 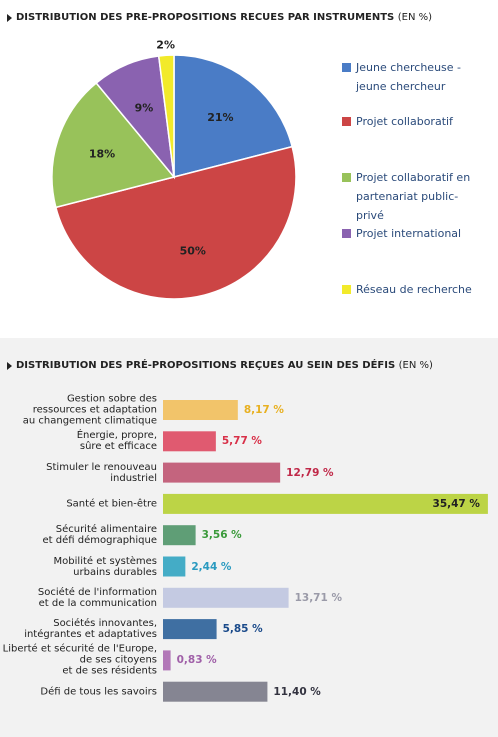 I want to click on value-label: 5,85 %, so click(x=242, y=629).